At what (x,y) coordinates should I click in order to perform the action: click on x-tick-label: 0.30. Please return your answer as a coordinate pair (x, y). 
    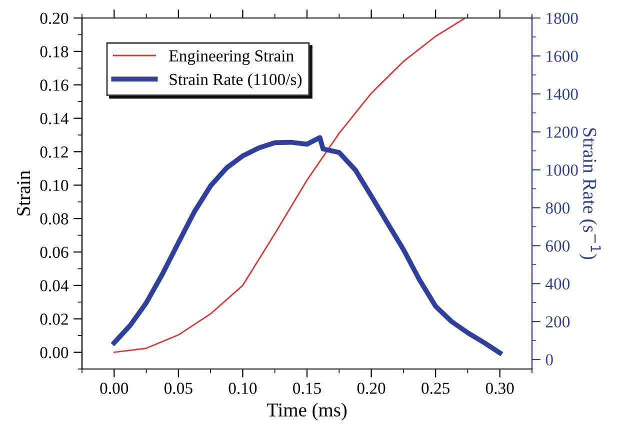
    Looking at the image, I should click on (500, 388).